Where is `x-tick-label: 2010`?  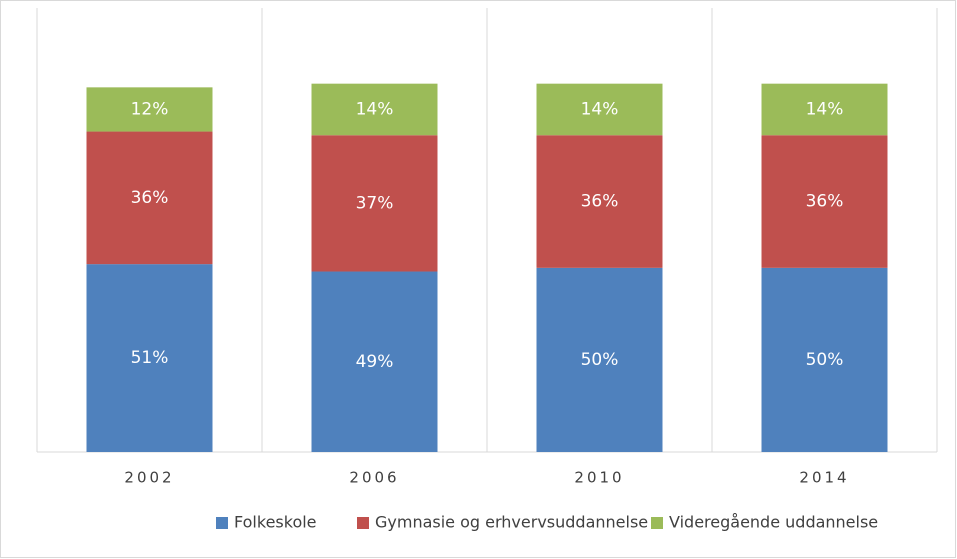
x-tick-label: 2010 is located at coordinates (599, 478).